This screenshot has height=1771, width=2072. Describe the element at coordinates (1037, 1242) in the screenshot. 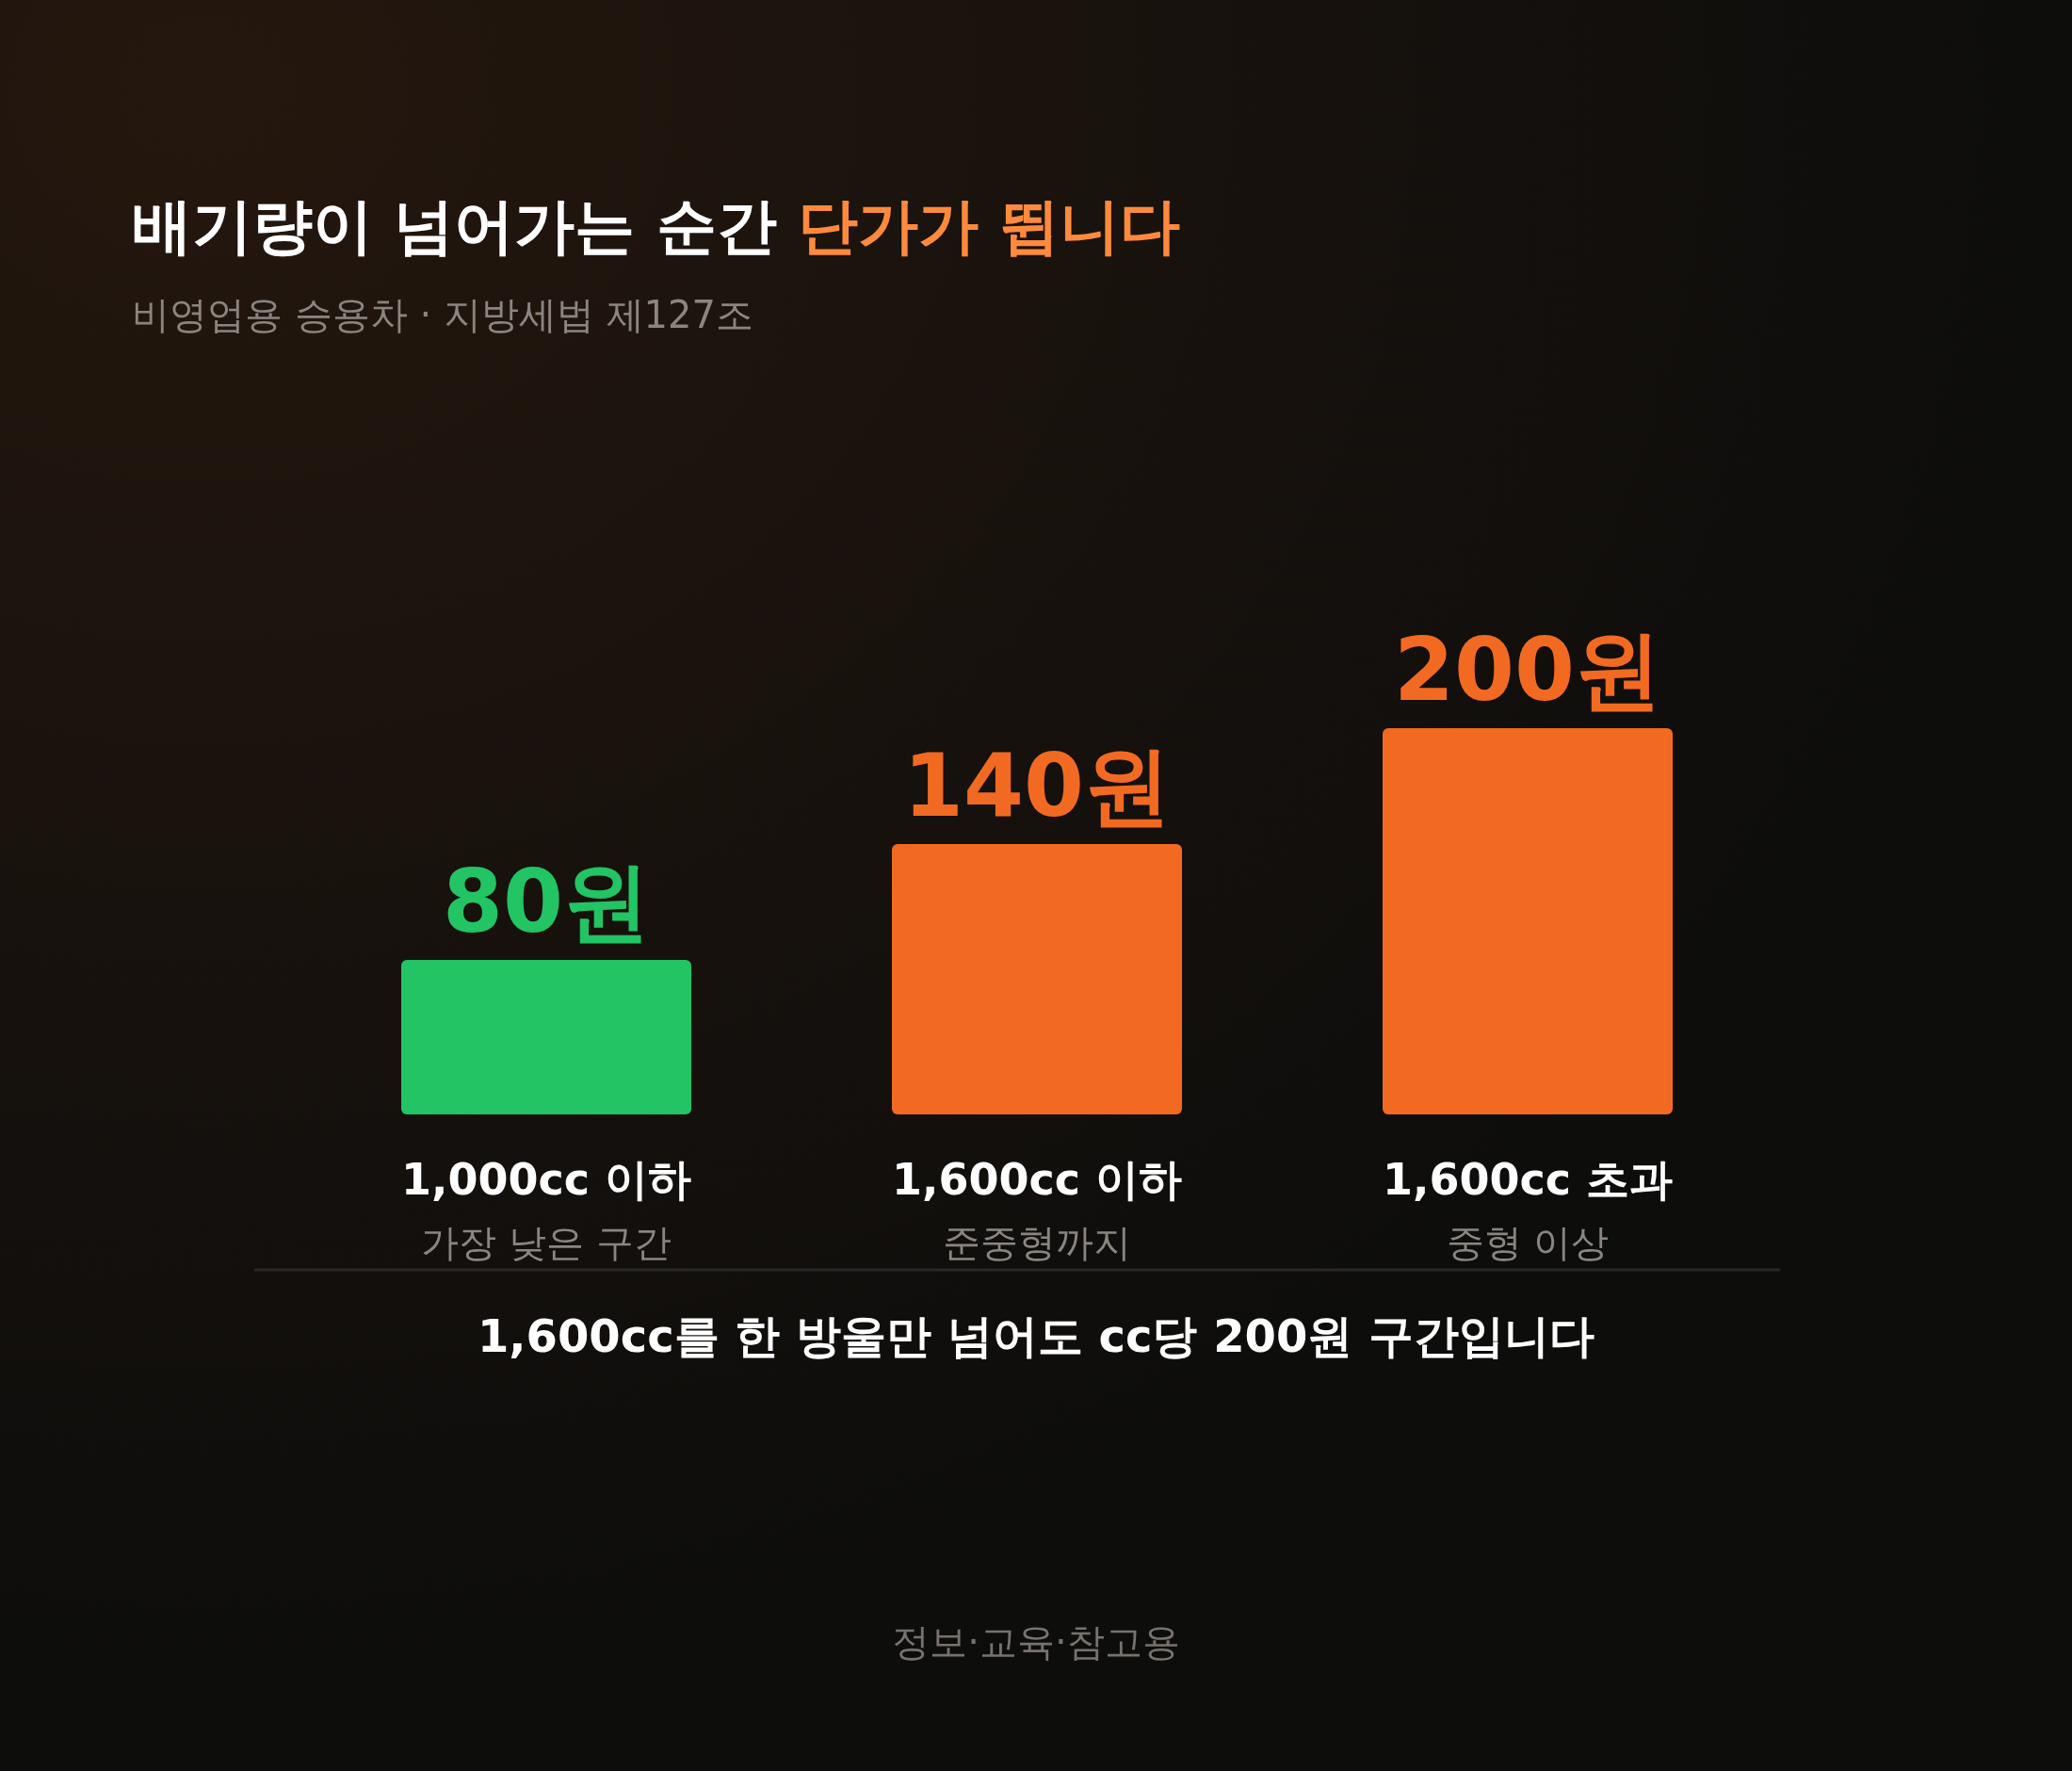

I see `text: 준중형까지` at that location.